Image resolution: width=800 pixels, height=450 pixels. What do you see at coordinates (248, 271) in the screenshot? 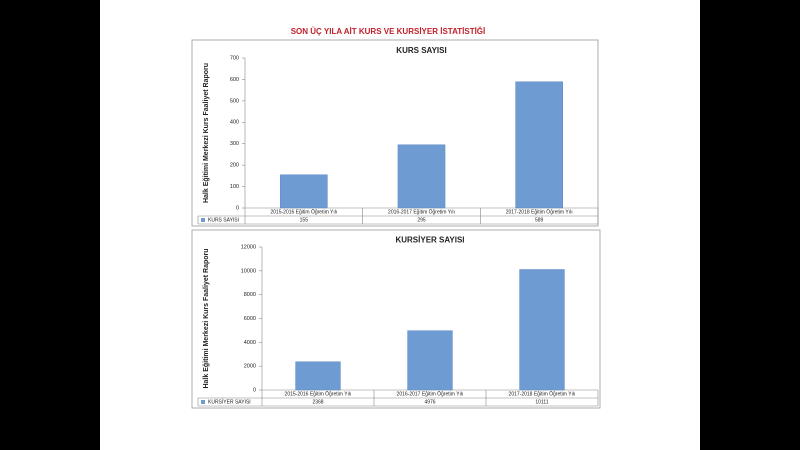
I see `y-tick-label: 10000` at bounding box center [248, 271].